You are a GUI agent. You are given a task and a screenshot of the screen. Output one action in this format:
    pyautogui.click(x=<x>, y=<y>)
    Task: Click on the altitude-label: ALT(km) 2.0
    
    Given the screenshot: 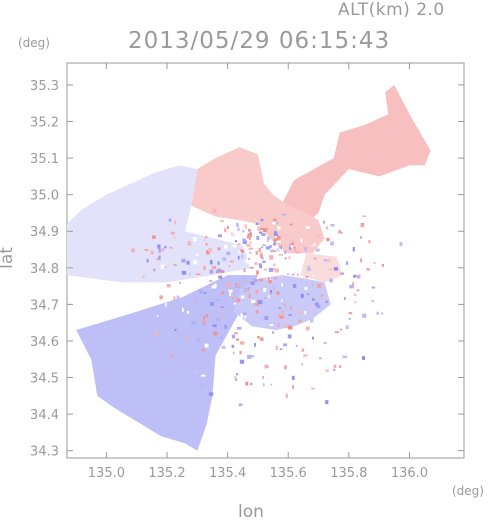 What is the action you would take?
    pyautogui.click(x=391, y=10)
    